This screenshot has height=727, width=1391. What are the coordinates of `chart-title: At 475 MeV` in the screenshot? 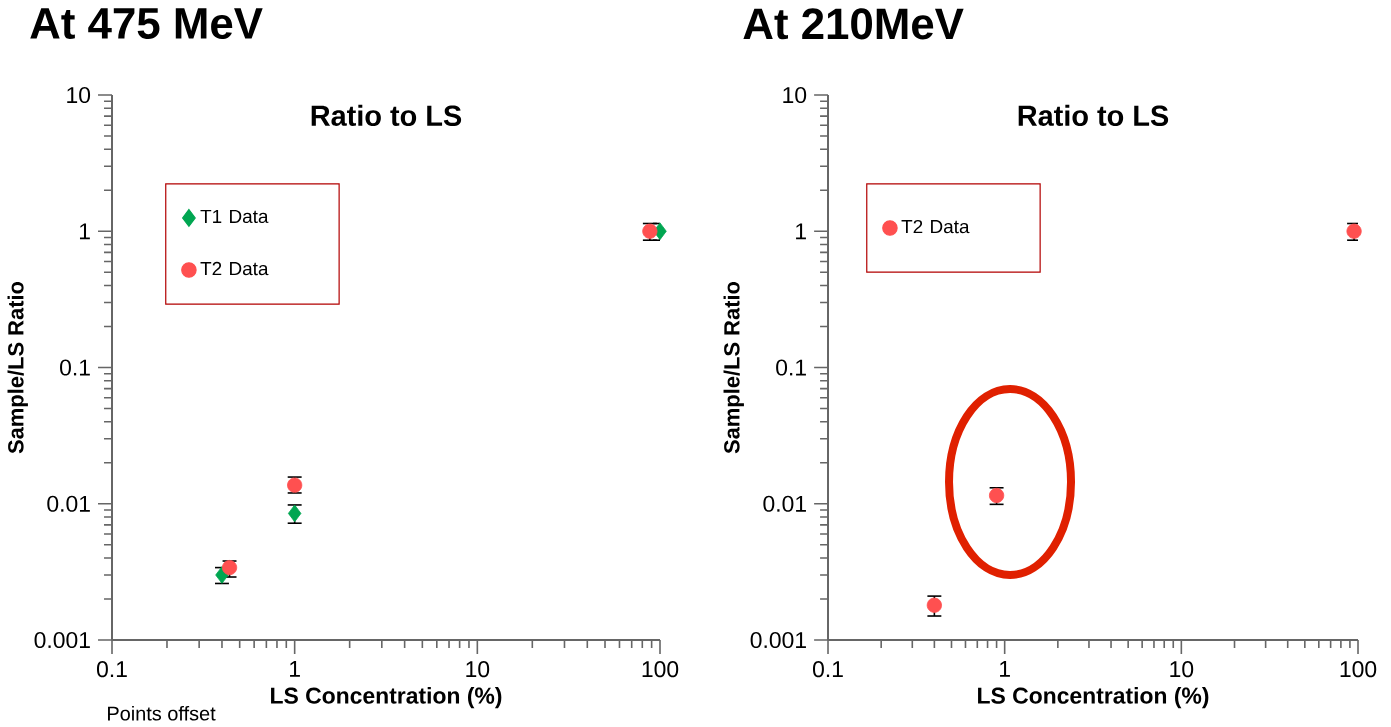 It's located at (146, 23).